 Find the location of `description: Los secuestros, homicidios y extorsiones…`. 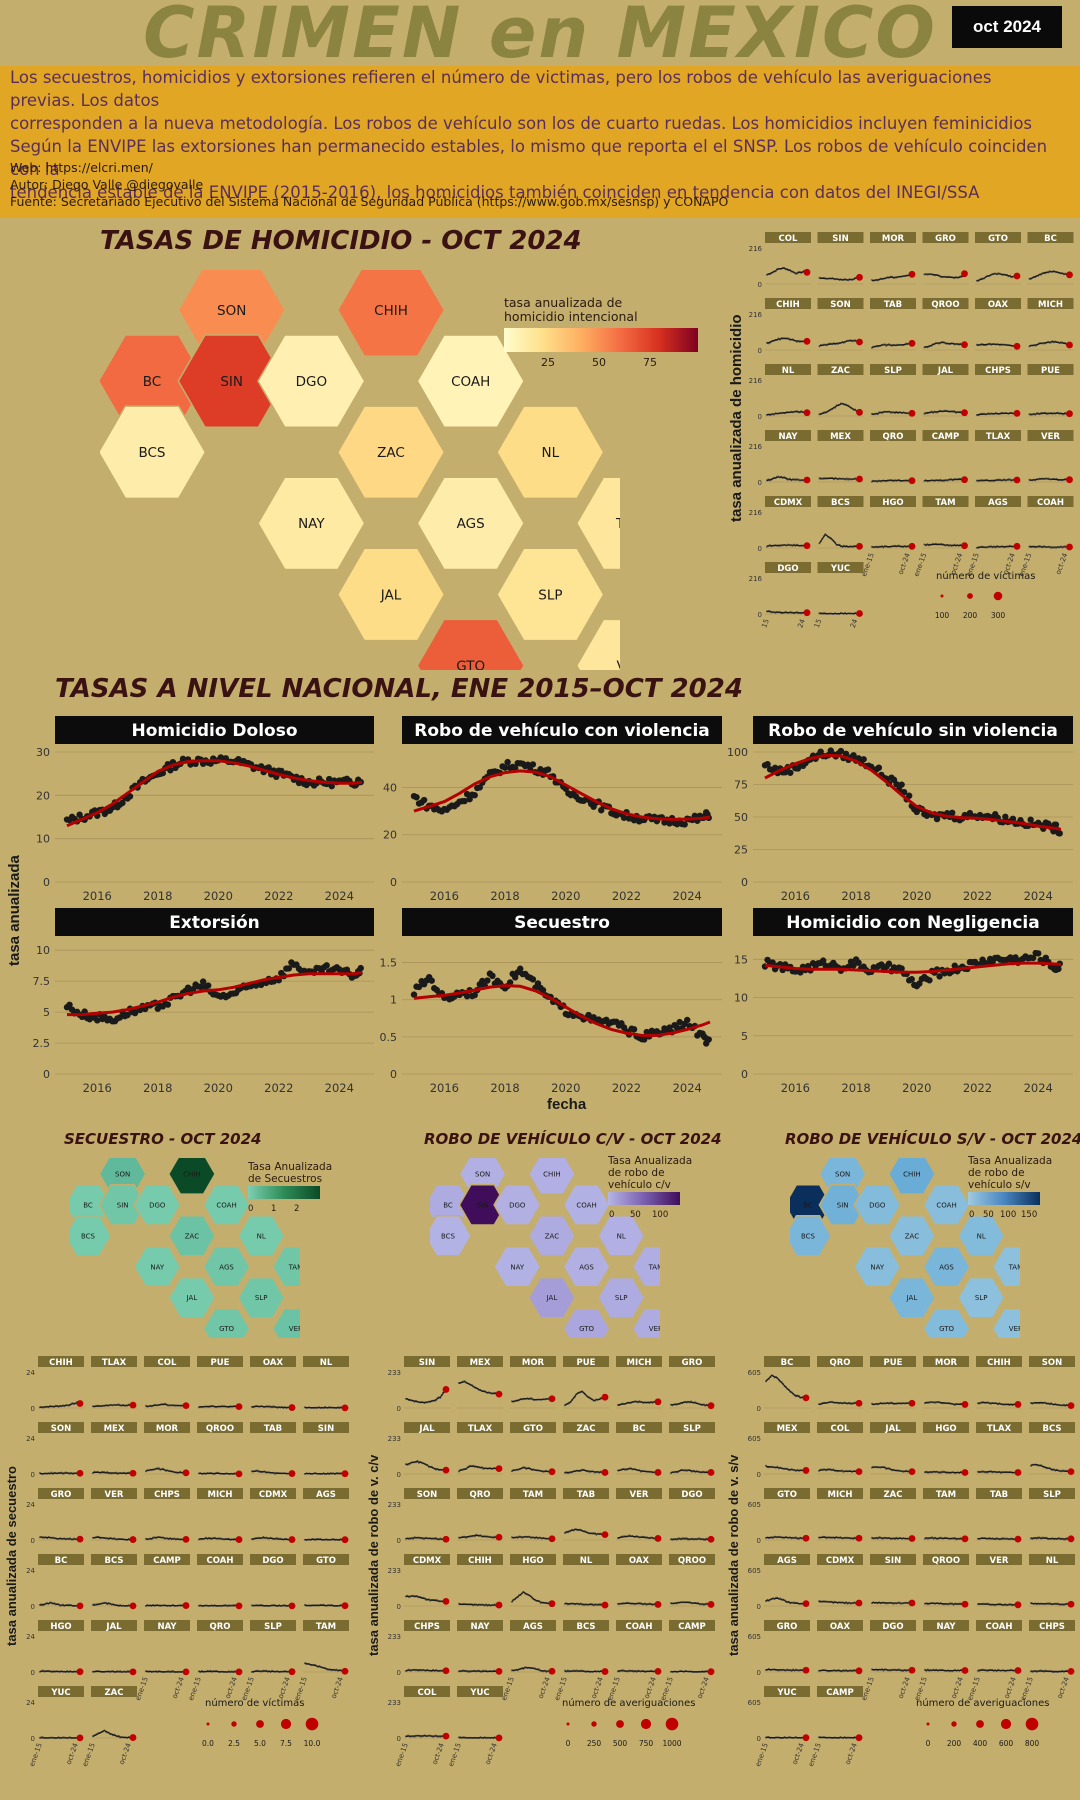

description: Los secuestros, homicidios y extorsiones… is located at coordinates (535, 135).